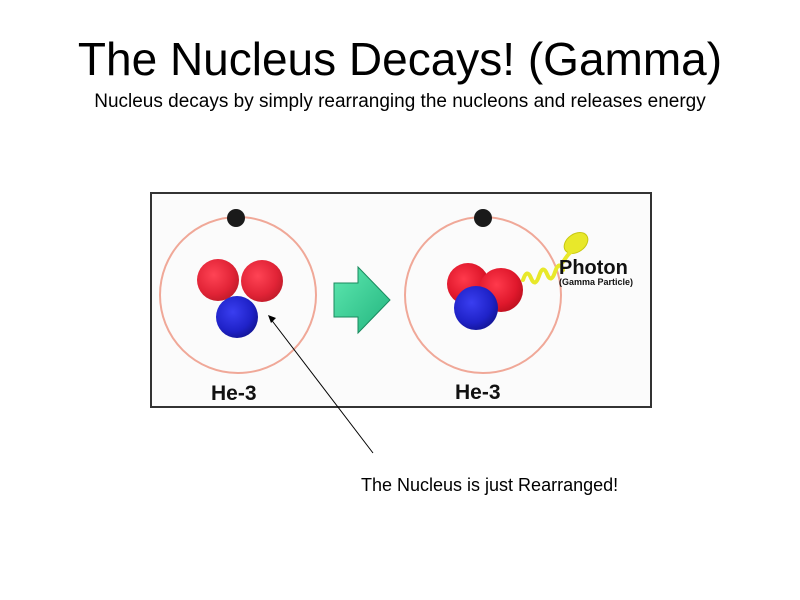 This screenshot has height=600, width=800. What do you see at coordinates (543, 274) in the screenshot?
I see `photon-wave` at bounding box center [543, 274].